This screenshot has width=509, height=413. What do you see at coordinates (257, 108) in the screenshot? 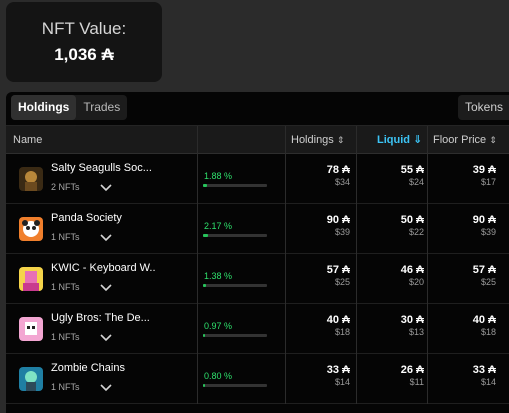
I see `tab-bar: Holdings Trades Tokens` at bounding box center [257, 108].